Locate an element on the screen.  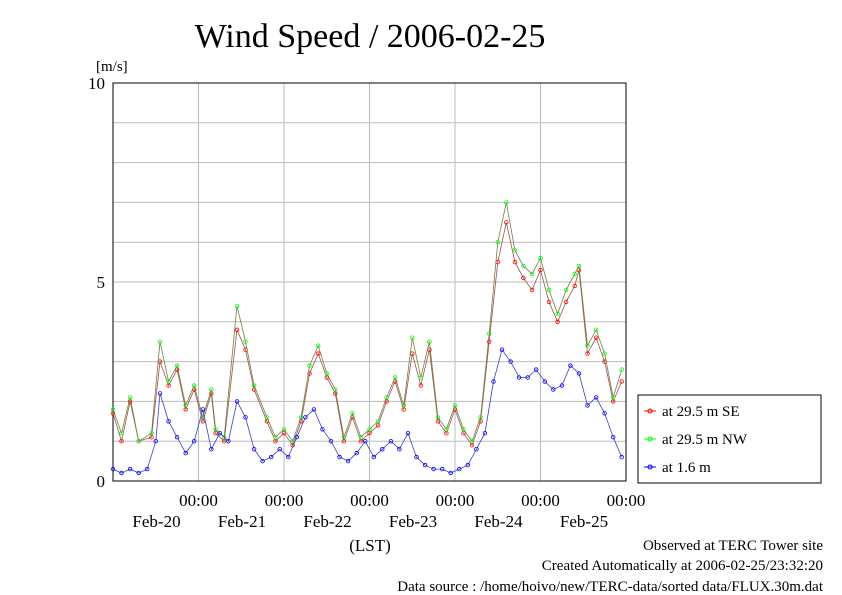
series-line is located at coordinates (367, 411).